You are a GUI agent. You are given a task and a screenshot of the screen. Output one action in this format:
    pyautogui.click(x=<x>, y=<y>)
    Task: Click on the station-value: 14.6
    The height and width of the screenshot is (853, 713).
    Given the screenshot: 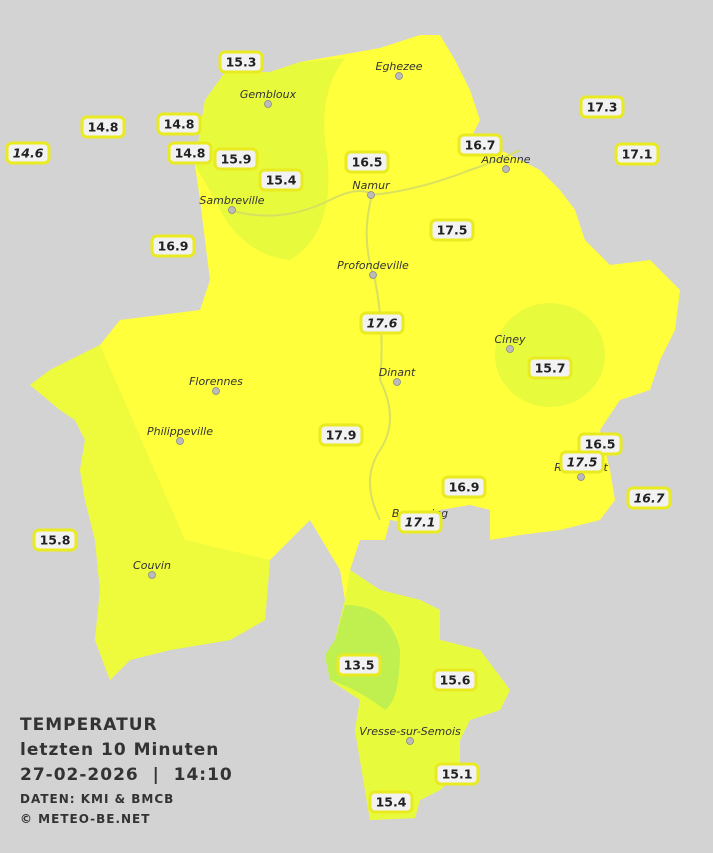 What is the action you would take?
    pyautogui.click(x=28, y=153)
    